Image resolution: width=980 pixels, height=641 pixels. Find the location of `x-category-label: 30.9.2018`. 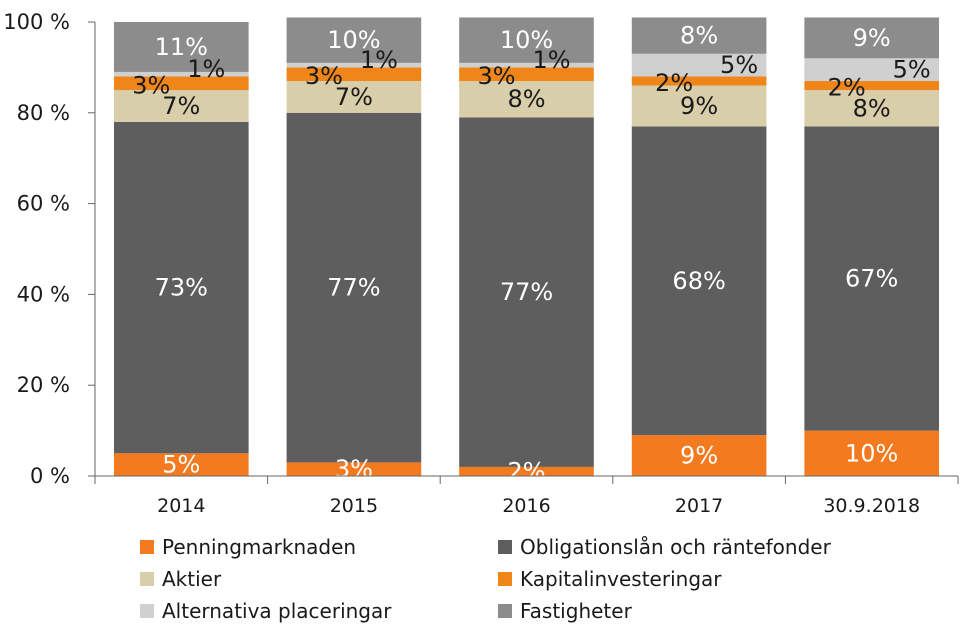

x-category-label: 30.9.2018 is located at coordinates (871, 506).